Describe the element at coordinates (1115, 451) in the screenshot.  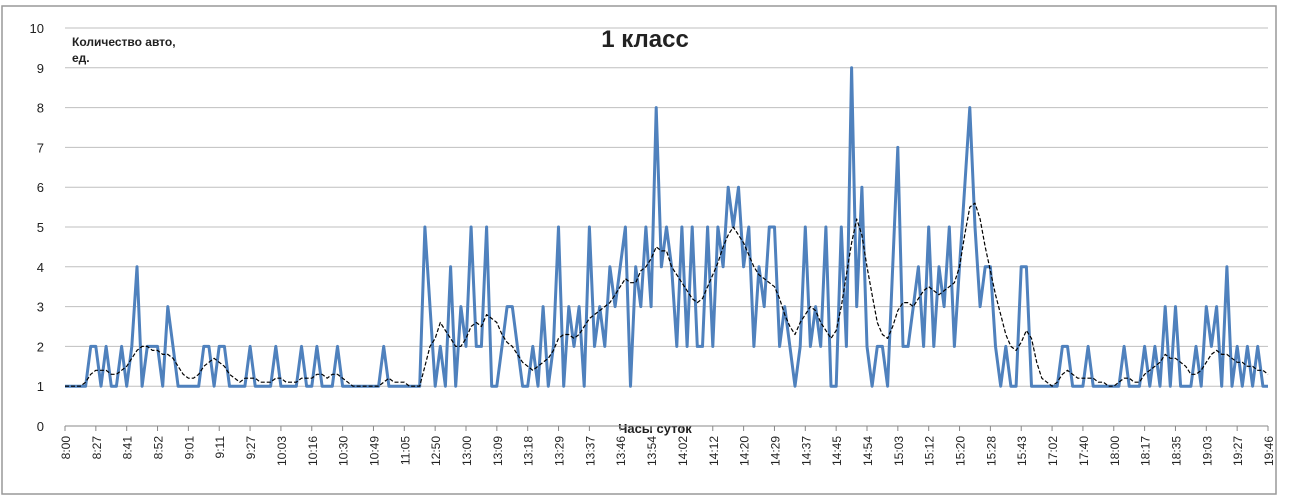
I see `x-tick-label: 18:00` at that location.